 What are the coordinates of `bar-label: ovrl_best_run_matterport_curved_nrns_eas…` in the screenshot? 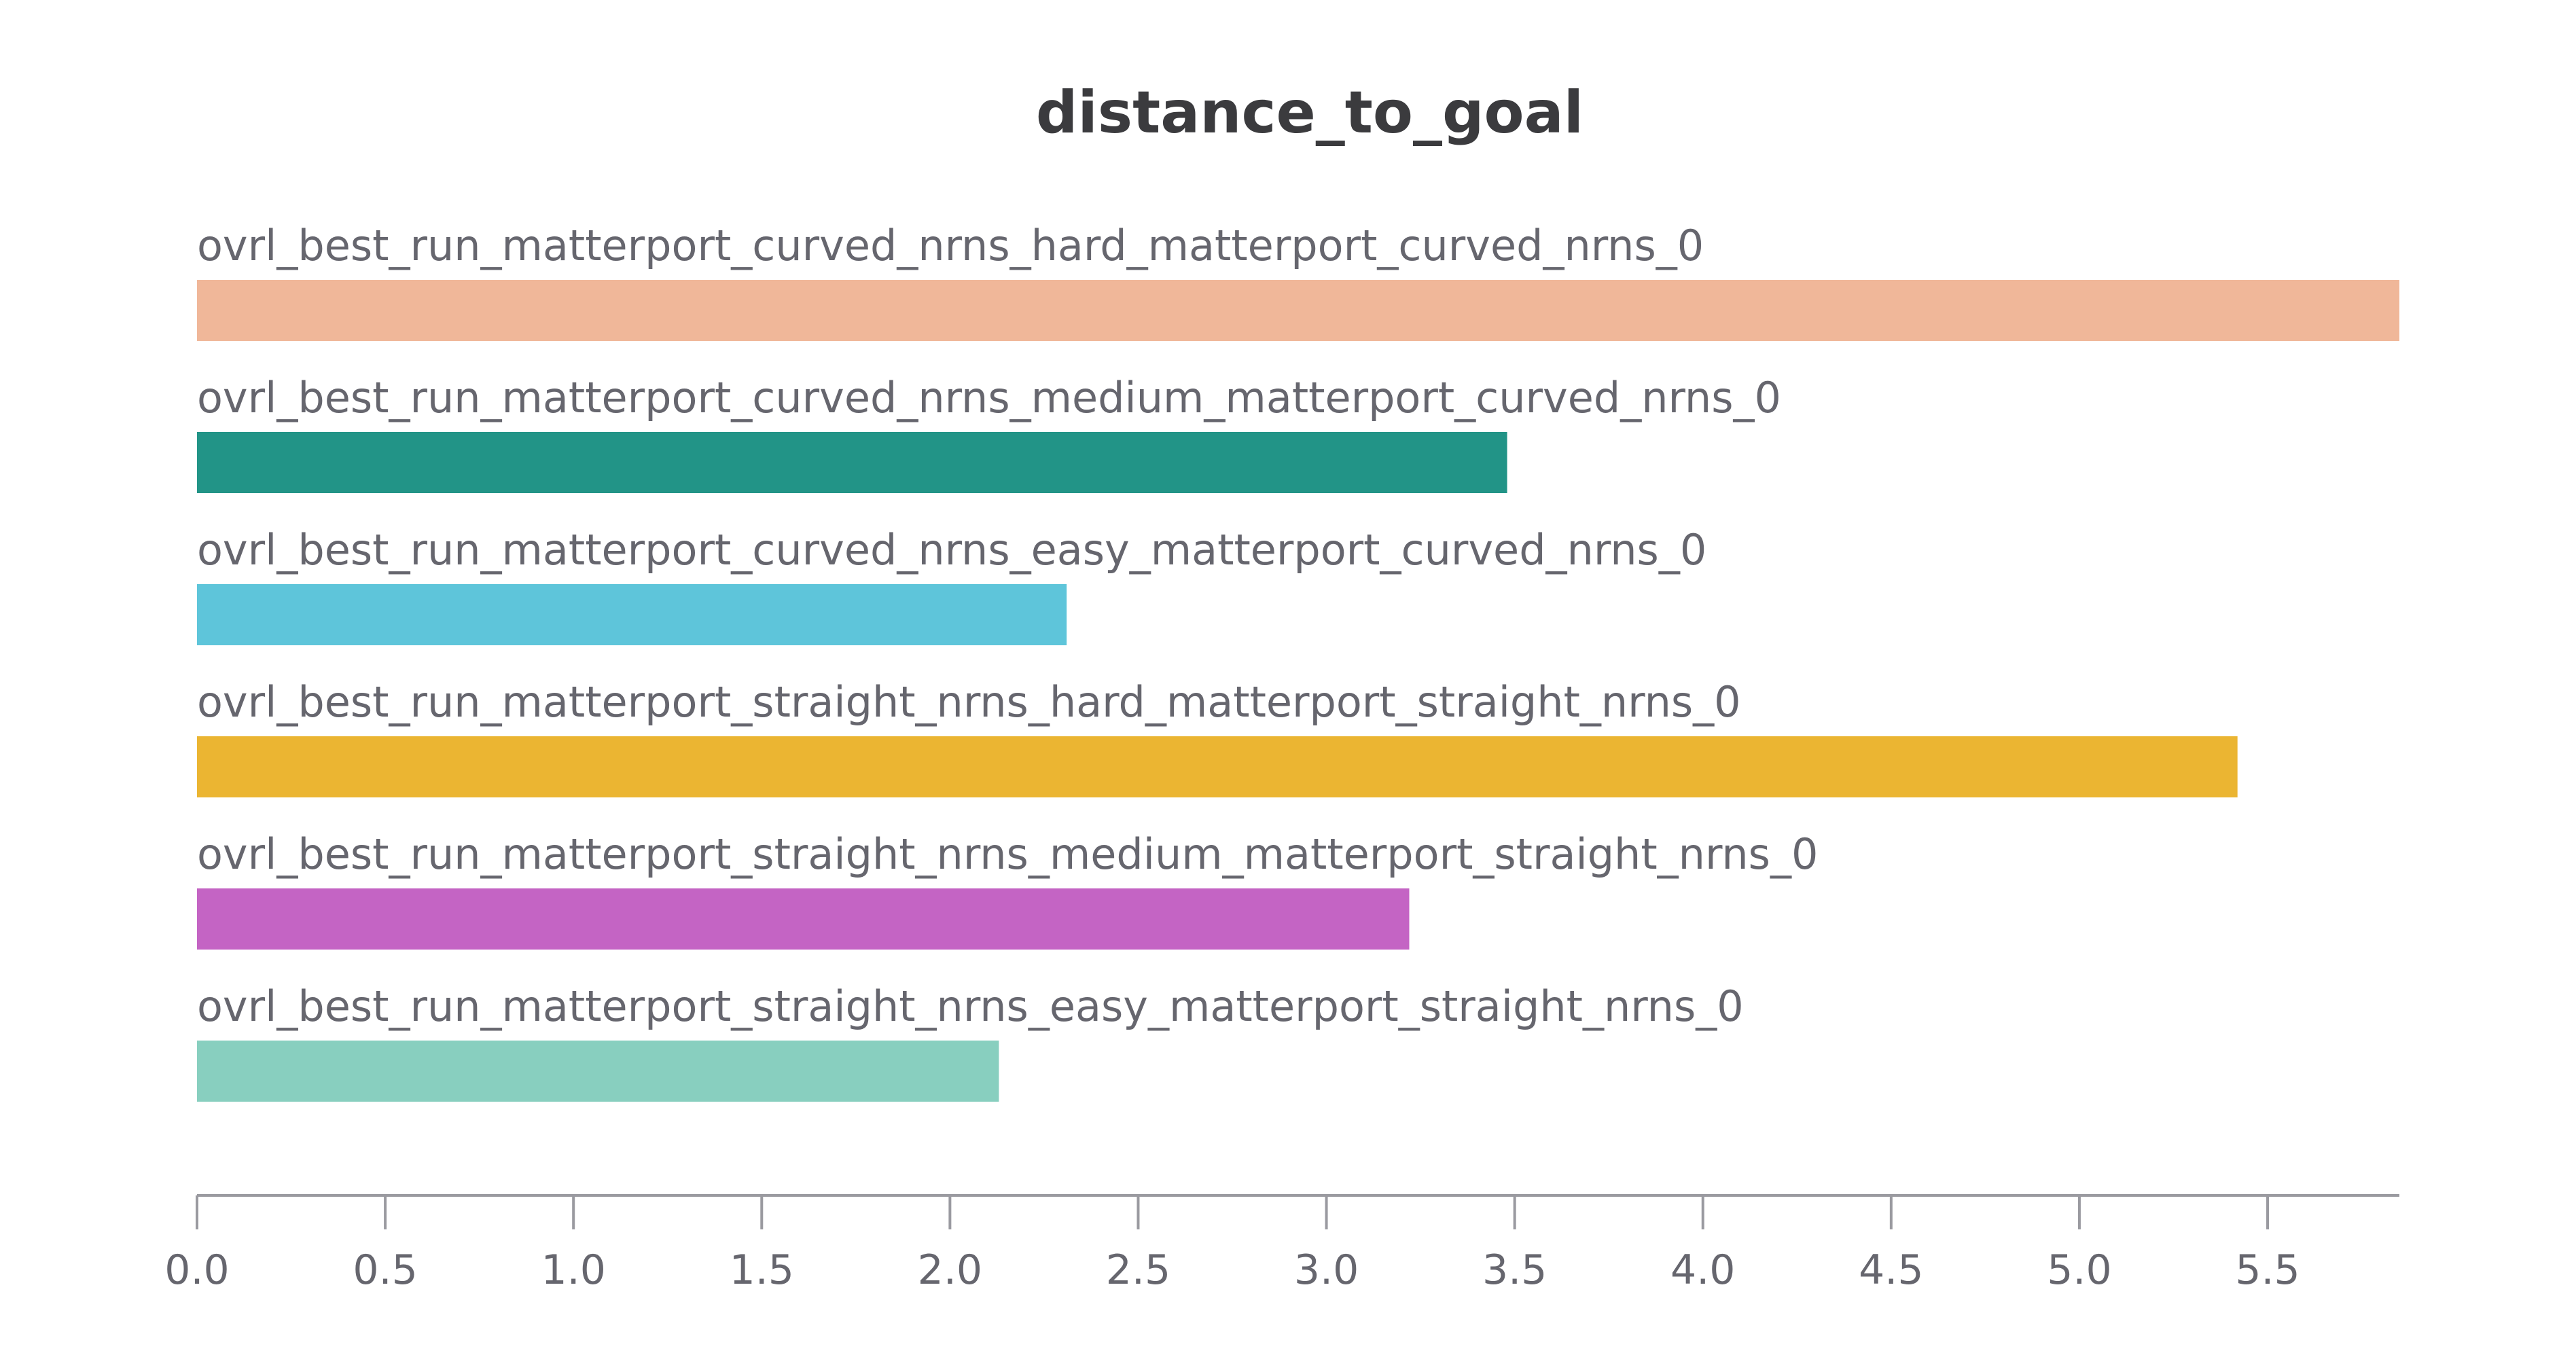 It's located at (952, 550).